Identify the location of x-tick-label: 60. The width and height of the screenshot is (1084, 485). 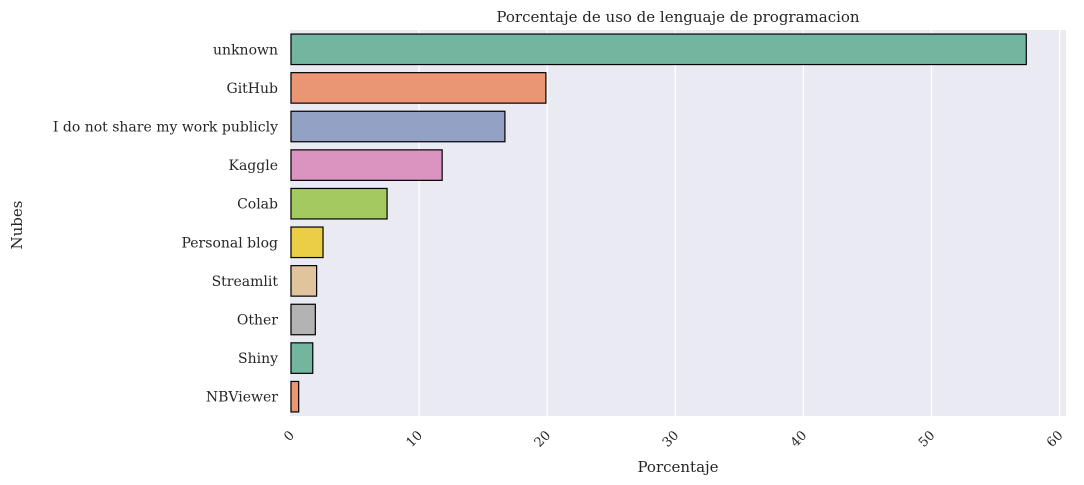
(1055, 439).